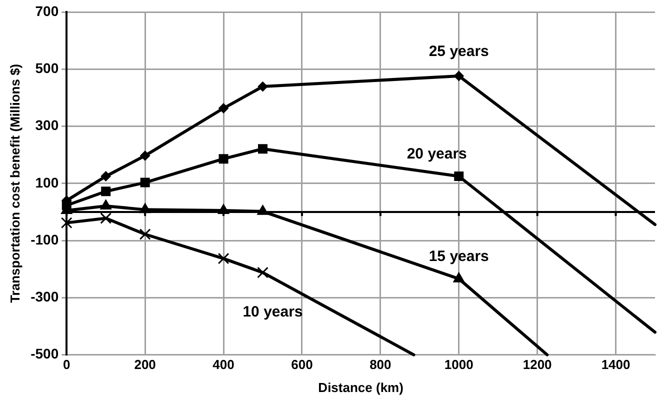 The width and height of the screenshot is (665, 404). What do you see at coordinates (44, 296) in the screenshot?
I see `y-tick-label: -300` at bounding box center [44, 296].